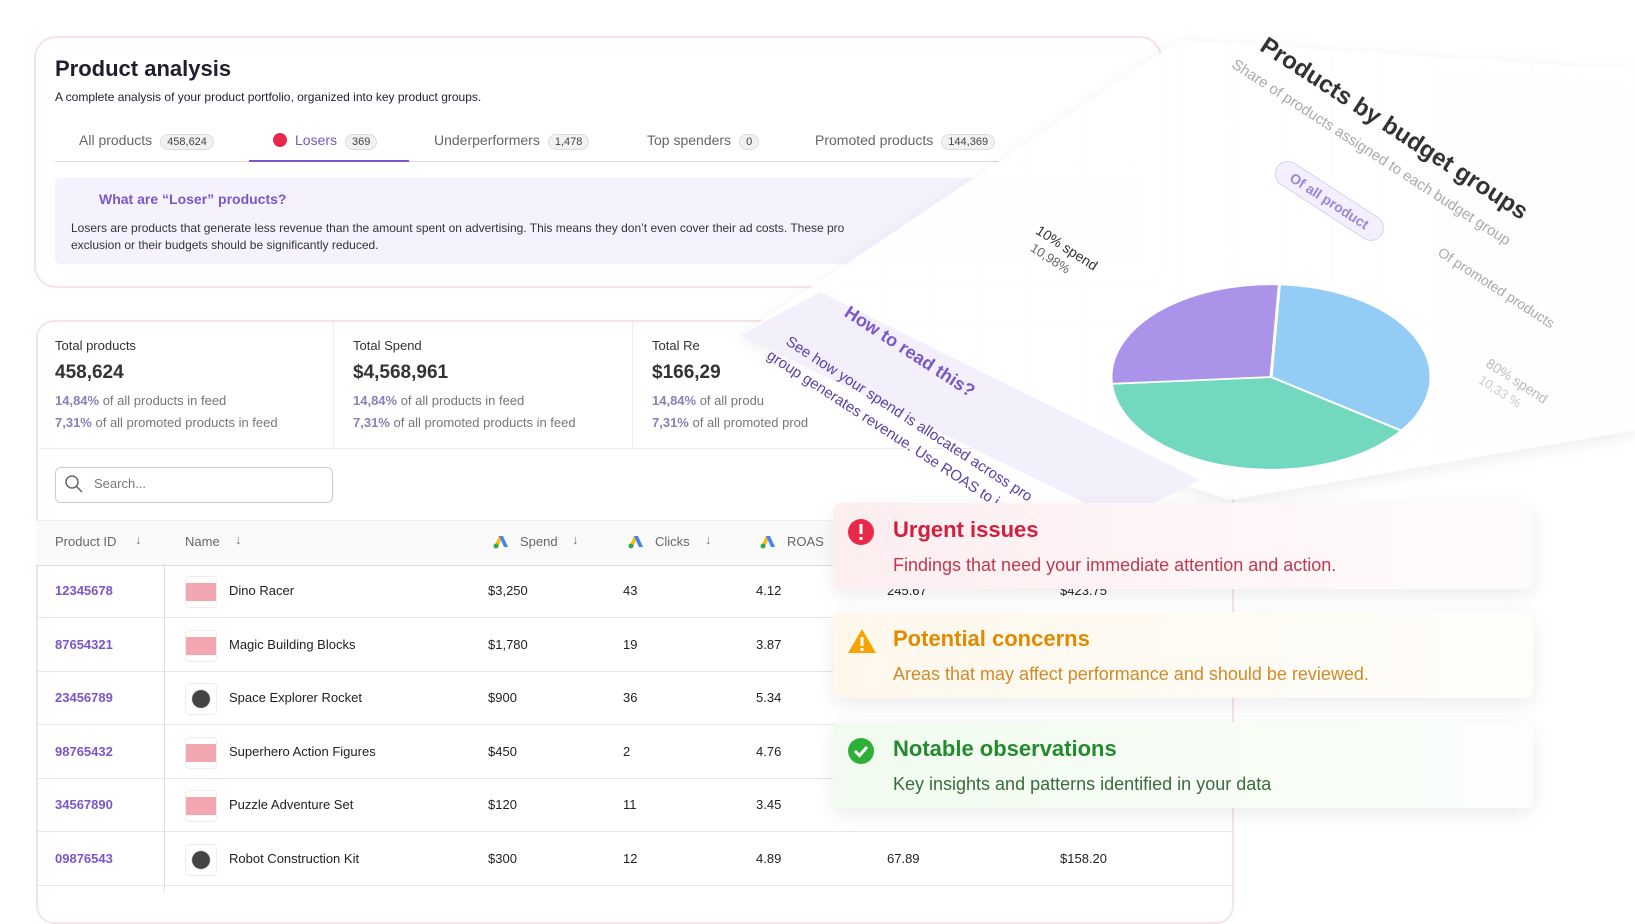 This screenshot has height=924, width=1635. What do you see at coordinates (164, 727) in the screenshot?
I see `column-rule` at bounding box center [164, 727].